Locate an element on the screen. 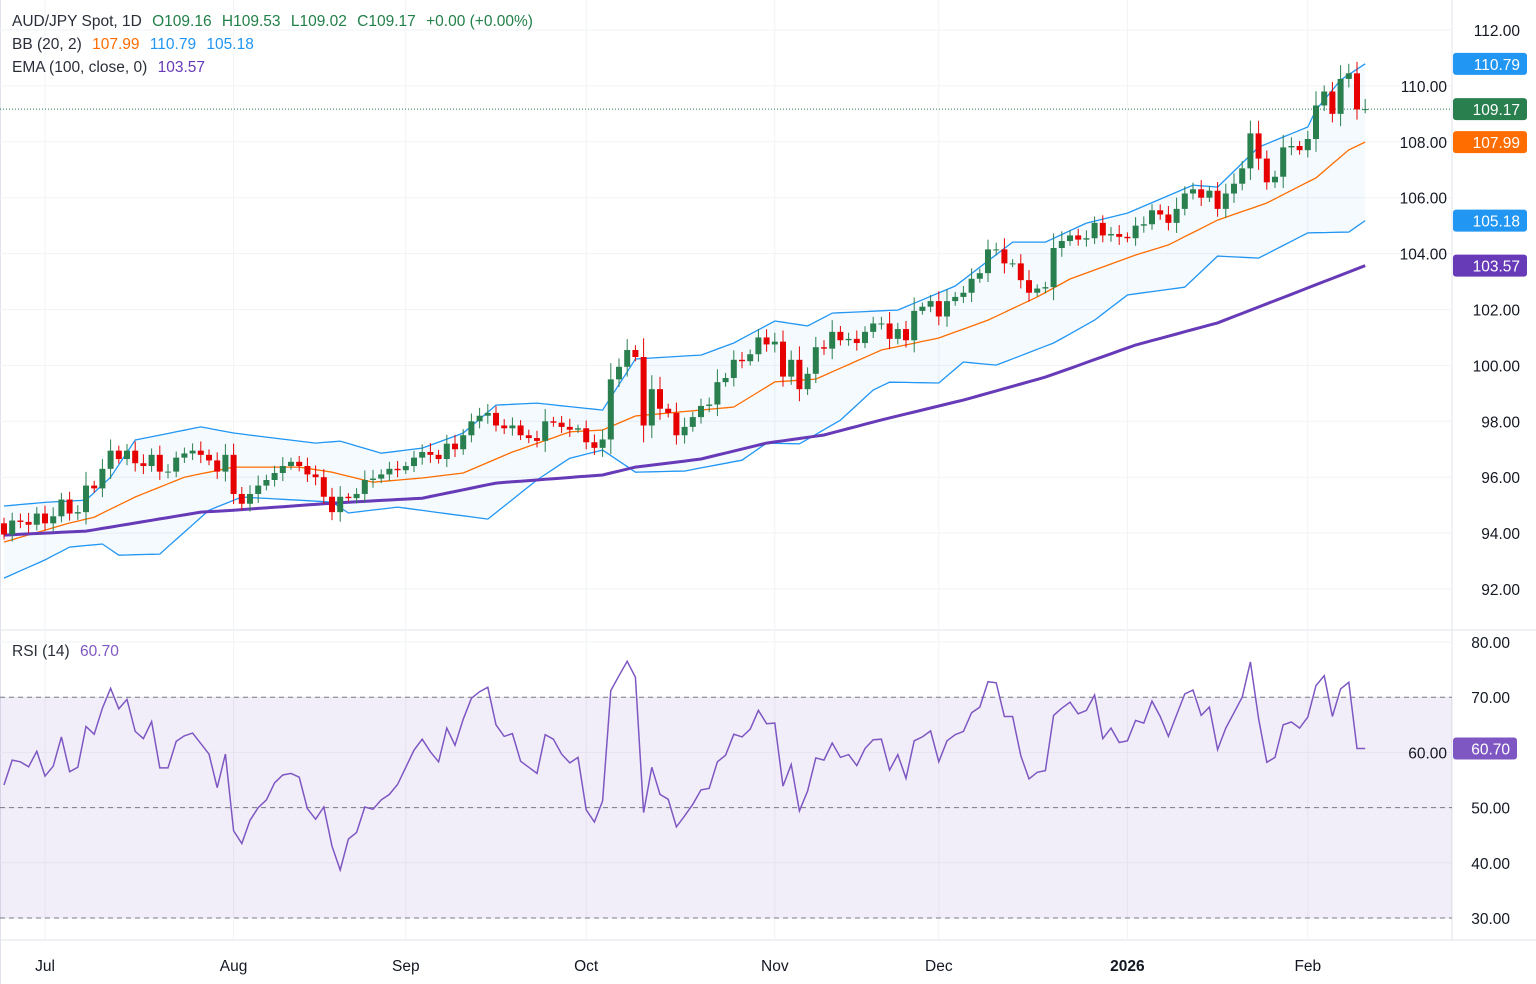  price-axis-label: 94.00 is located at coordinates (1500, 534).